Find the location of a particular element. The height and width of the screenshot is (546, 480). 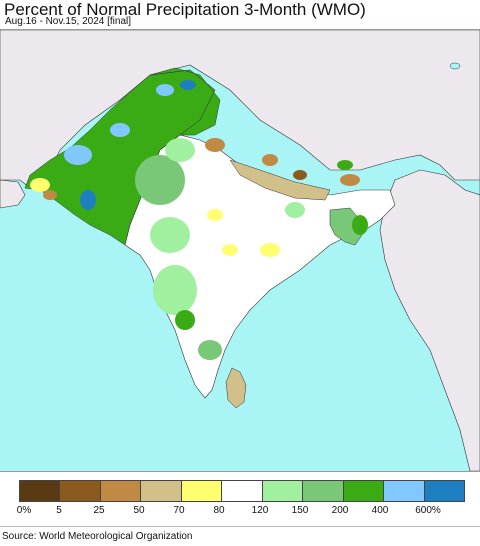

map-subtitle: Aug.16 - Nov.15, 2024 [final] is located at coordinates (68, 21).